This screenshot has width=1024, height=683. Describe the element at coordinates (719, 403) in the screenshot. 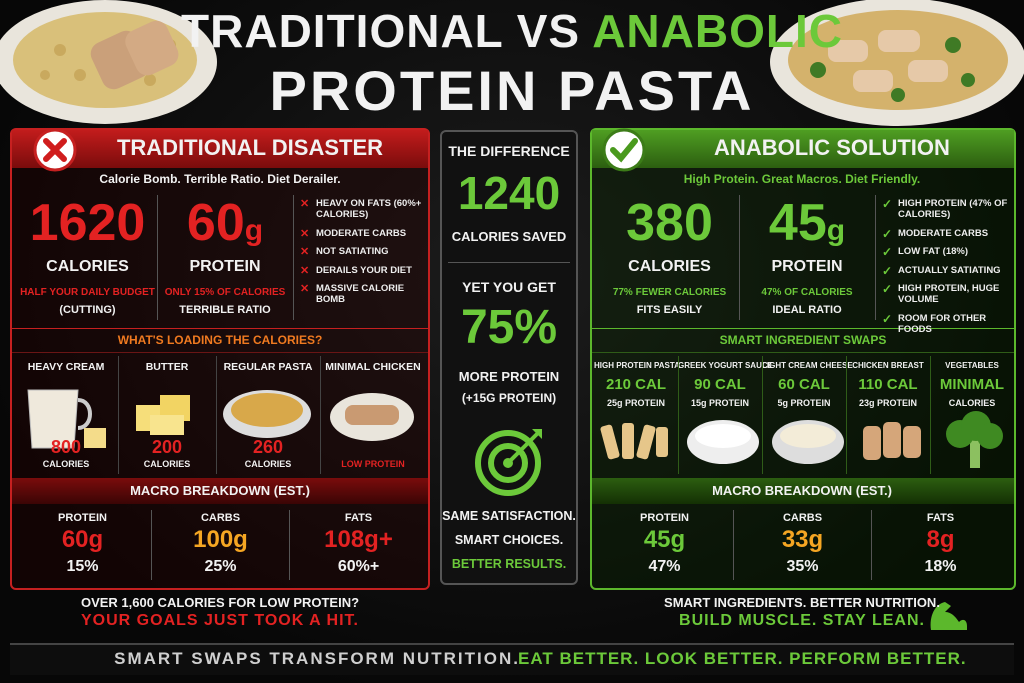

I see `swap-protein: 15g PROTEIN` at that location.